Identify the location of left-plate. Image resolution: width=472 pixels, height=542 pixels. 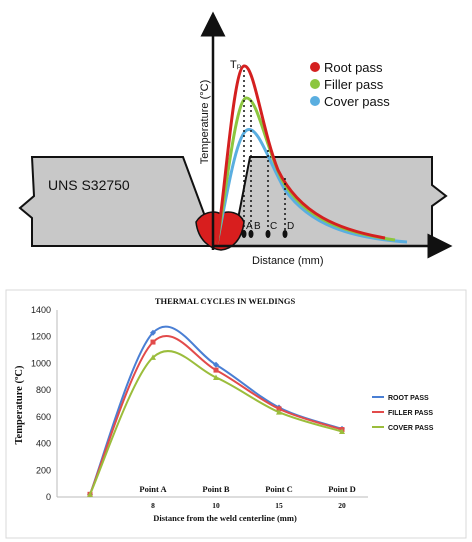
(116, 201).